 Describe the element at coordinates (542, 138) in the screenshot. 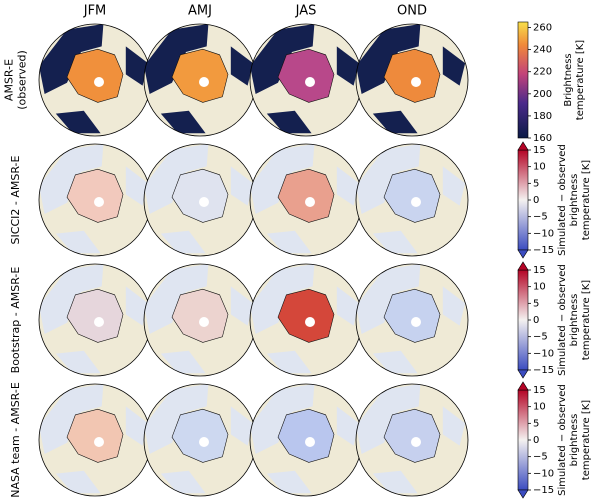

I see `colorbar-tick-label: 160` at that location.